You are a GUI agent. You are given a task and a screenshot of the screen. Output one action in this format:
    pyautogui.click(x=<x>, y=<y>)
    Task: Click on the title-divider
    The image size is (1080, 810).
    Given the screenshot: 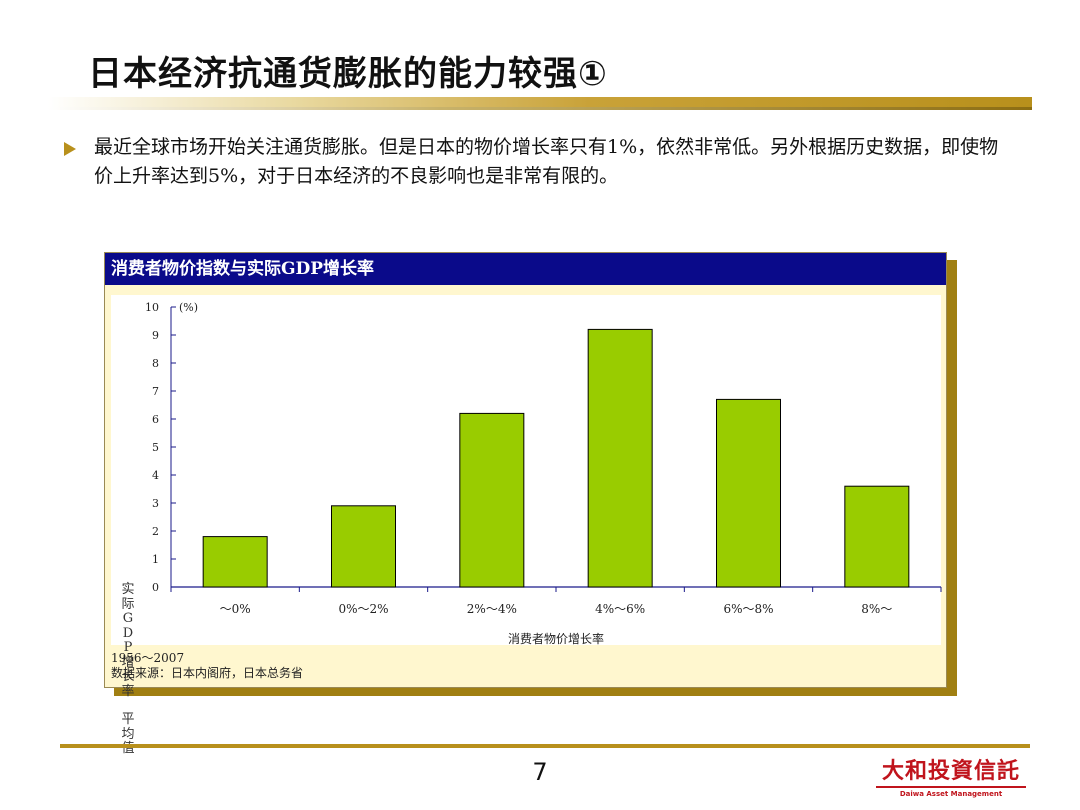 What is the action you would take?
    pyautogui.click(x=540, y=102)
    